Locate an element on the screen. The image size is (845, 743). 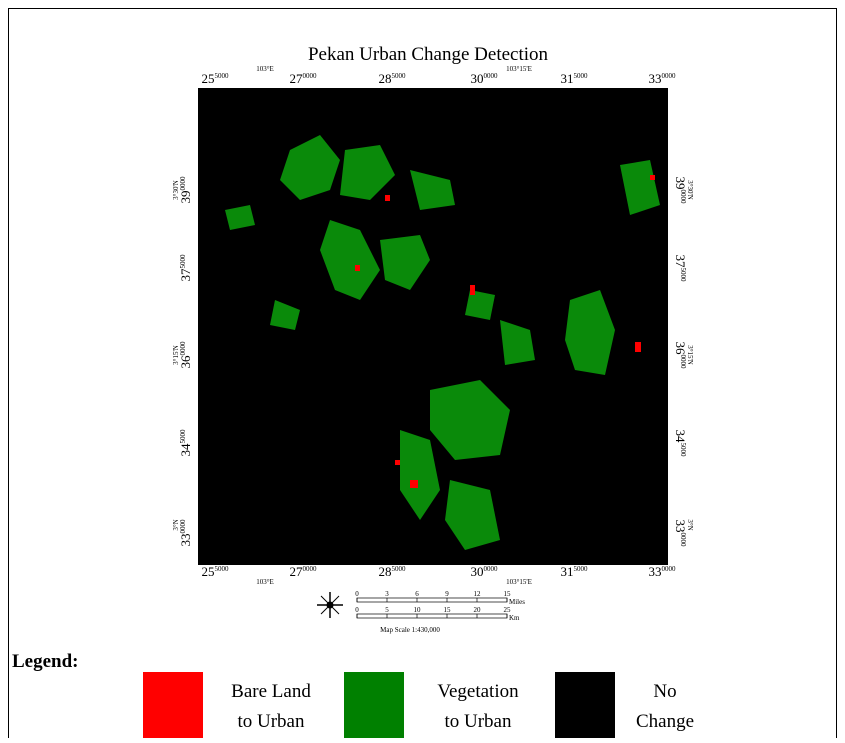
legend-label: Vegetation is located at coordinates (478, 691).